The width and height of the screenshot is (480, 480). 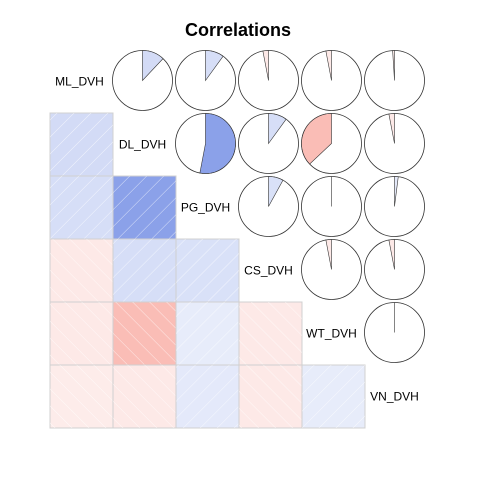 What do you see at coordinates (331, 334) in the screenshot?
I see `diagonal-label-wt-dvh: WT_DVH` at bounding box center [331, 334].